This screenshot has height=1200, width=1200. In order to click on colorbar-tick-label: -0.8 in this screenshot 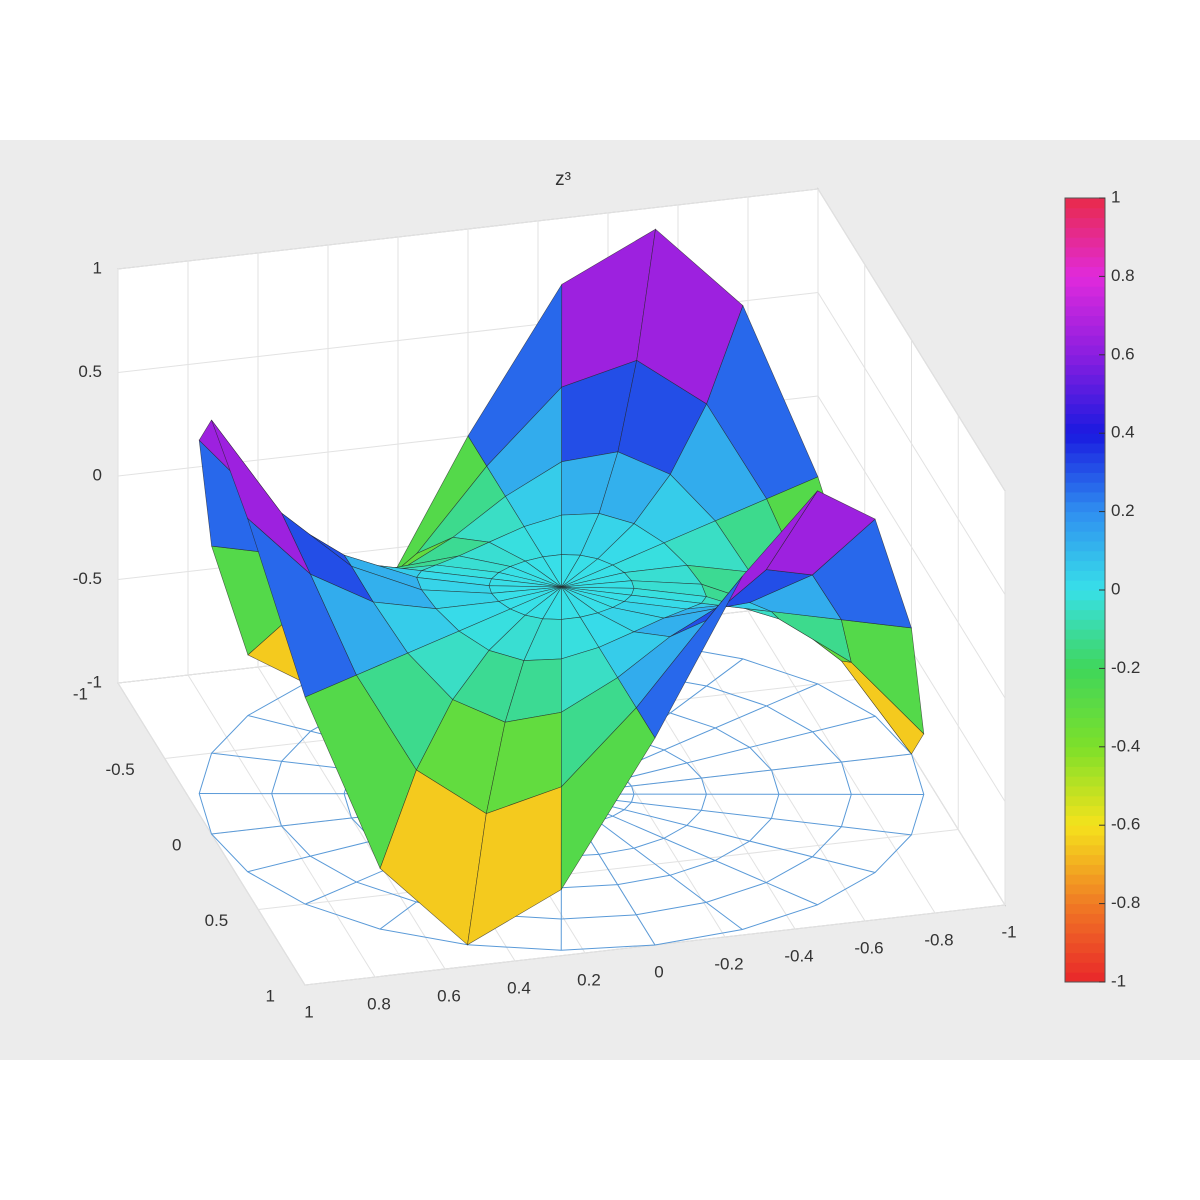, I will do `click(1125, 902)`.